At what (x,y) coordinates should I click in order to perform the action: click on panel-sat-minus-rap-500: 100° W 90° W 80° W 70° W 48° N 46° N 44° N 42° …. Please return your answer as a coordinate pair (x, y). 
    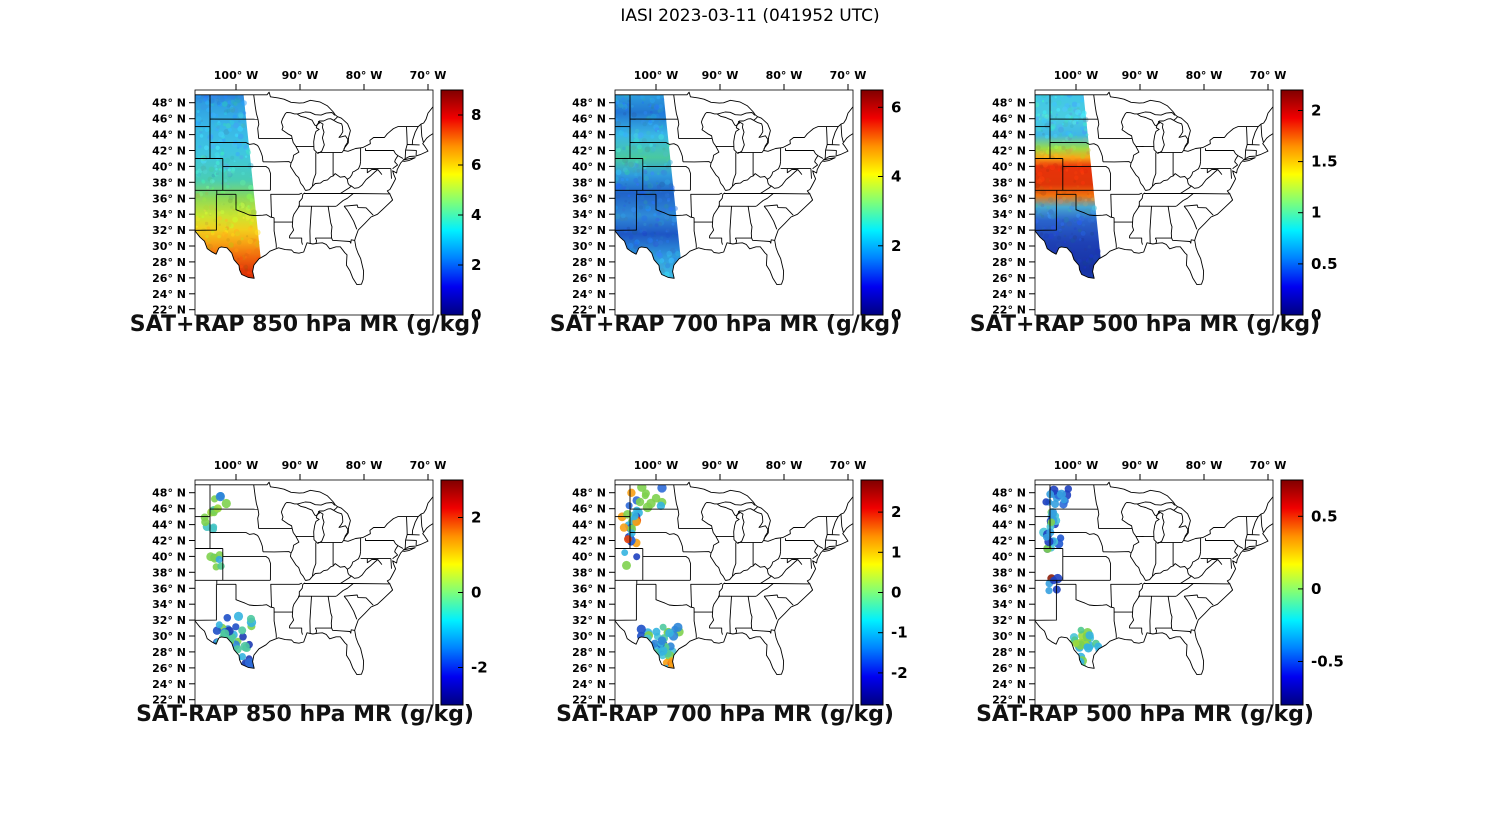
    Looking at the image, I should click on (1160, 591).